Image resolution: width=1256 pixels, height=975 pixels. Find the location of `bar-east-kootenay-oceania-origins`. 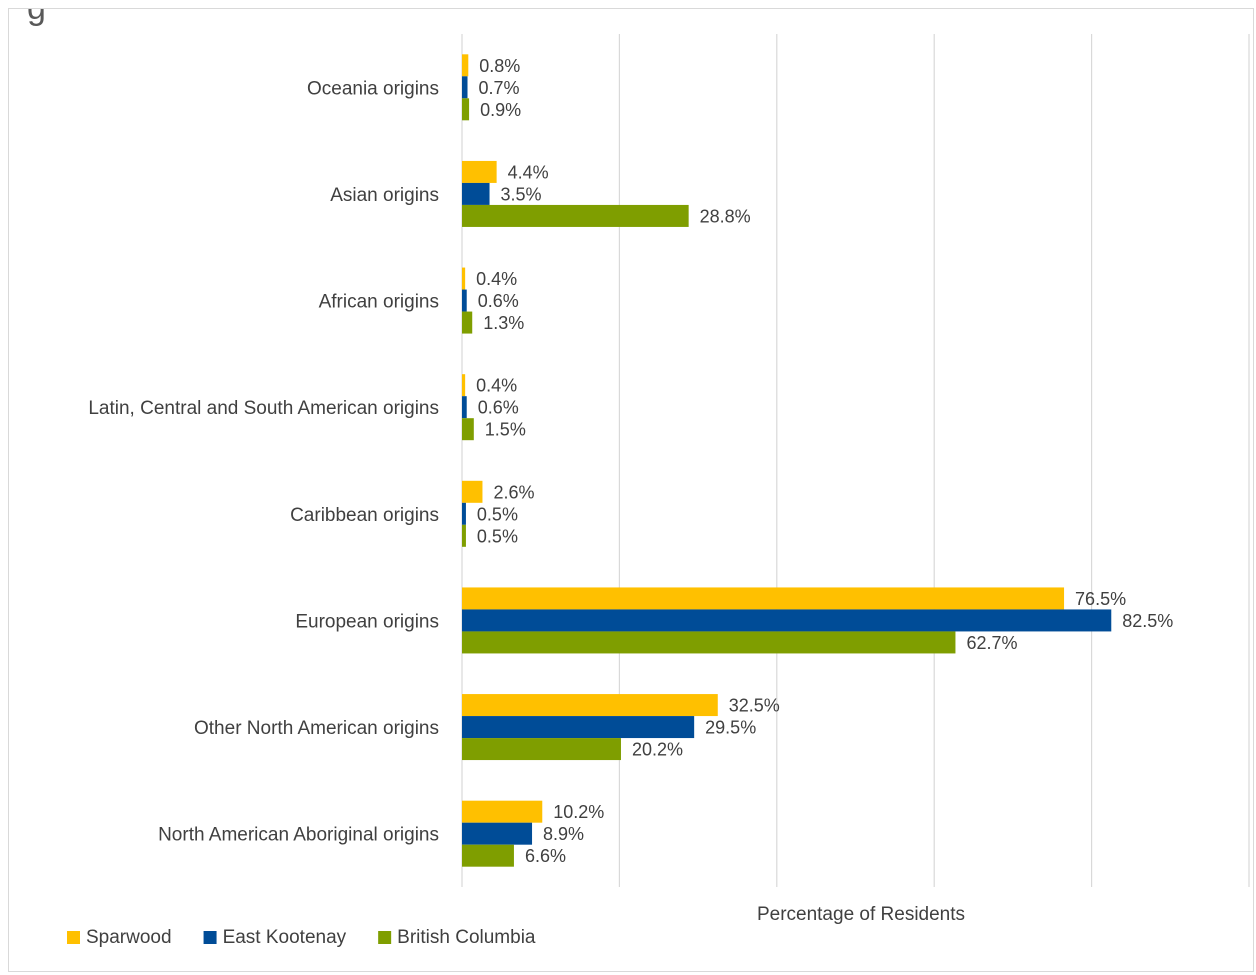

bar-east-kootenay-oceania-origins is located at coordinates (465, 87).